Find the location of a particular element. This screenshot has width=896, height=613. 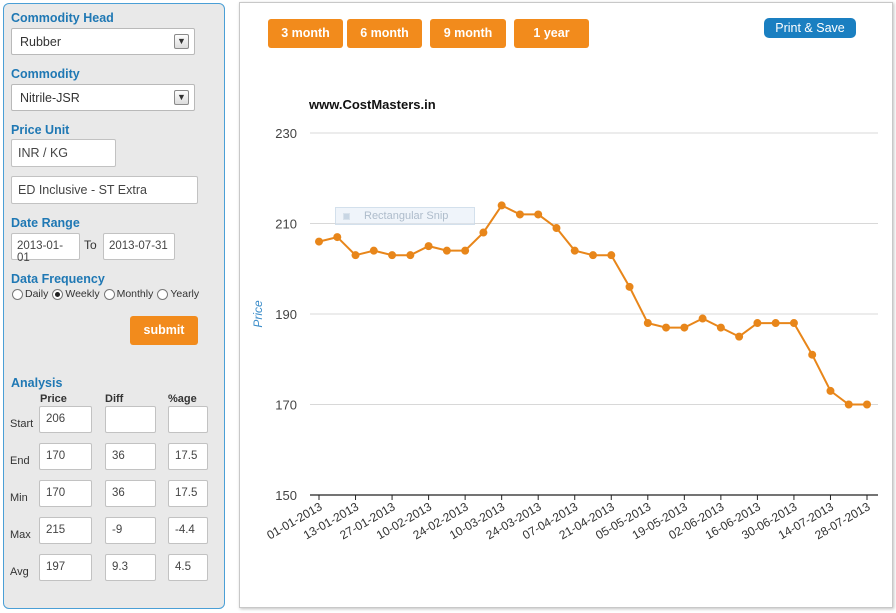

analysis-avg-pct: 4.5 is located at coordinates (188, 567).